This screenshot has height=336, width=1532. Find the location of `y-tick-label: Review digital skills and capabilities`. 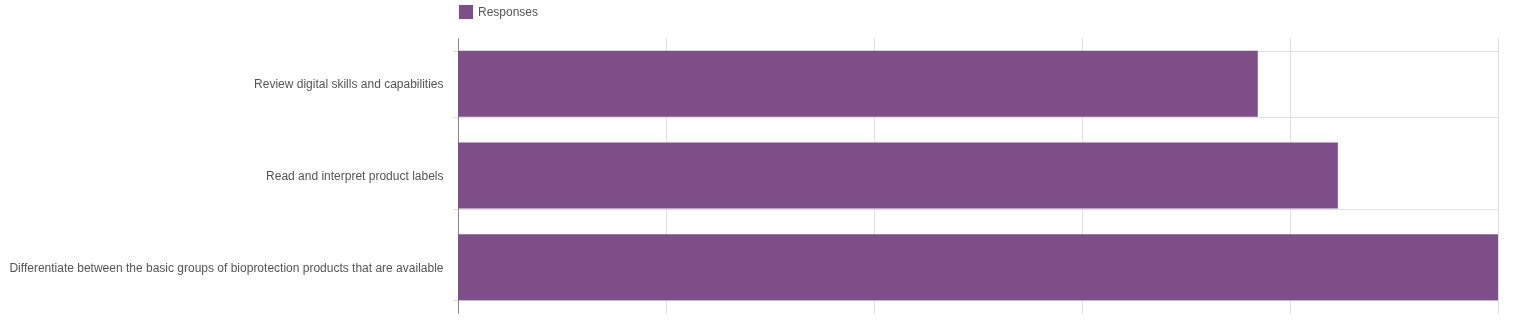

y-tick-label: Review digital skills and capabilities is located at coordinates (349, 84).